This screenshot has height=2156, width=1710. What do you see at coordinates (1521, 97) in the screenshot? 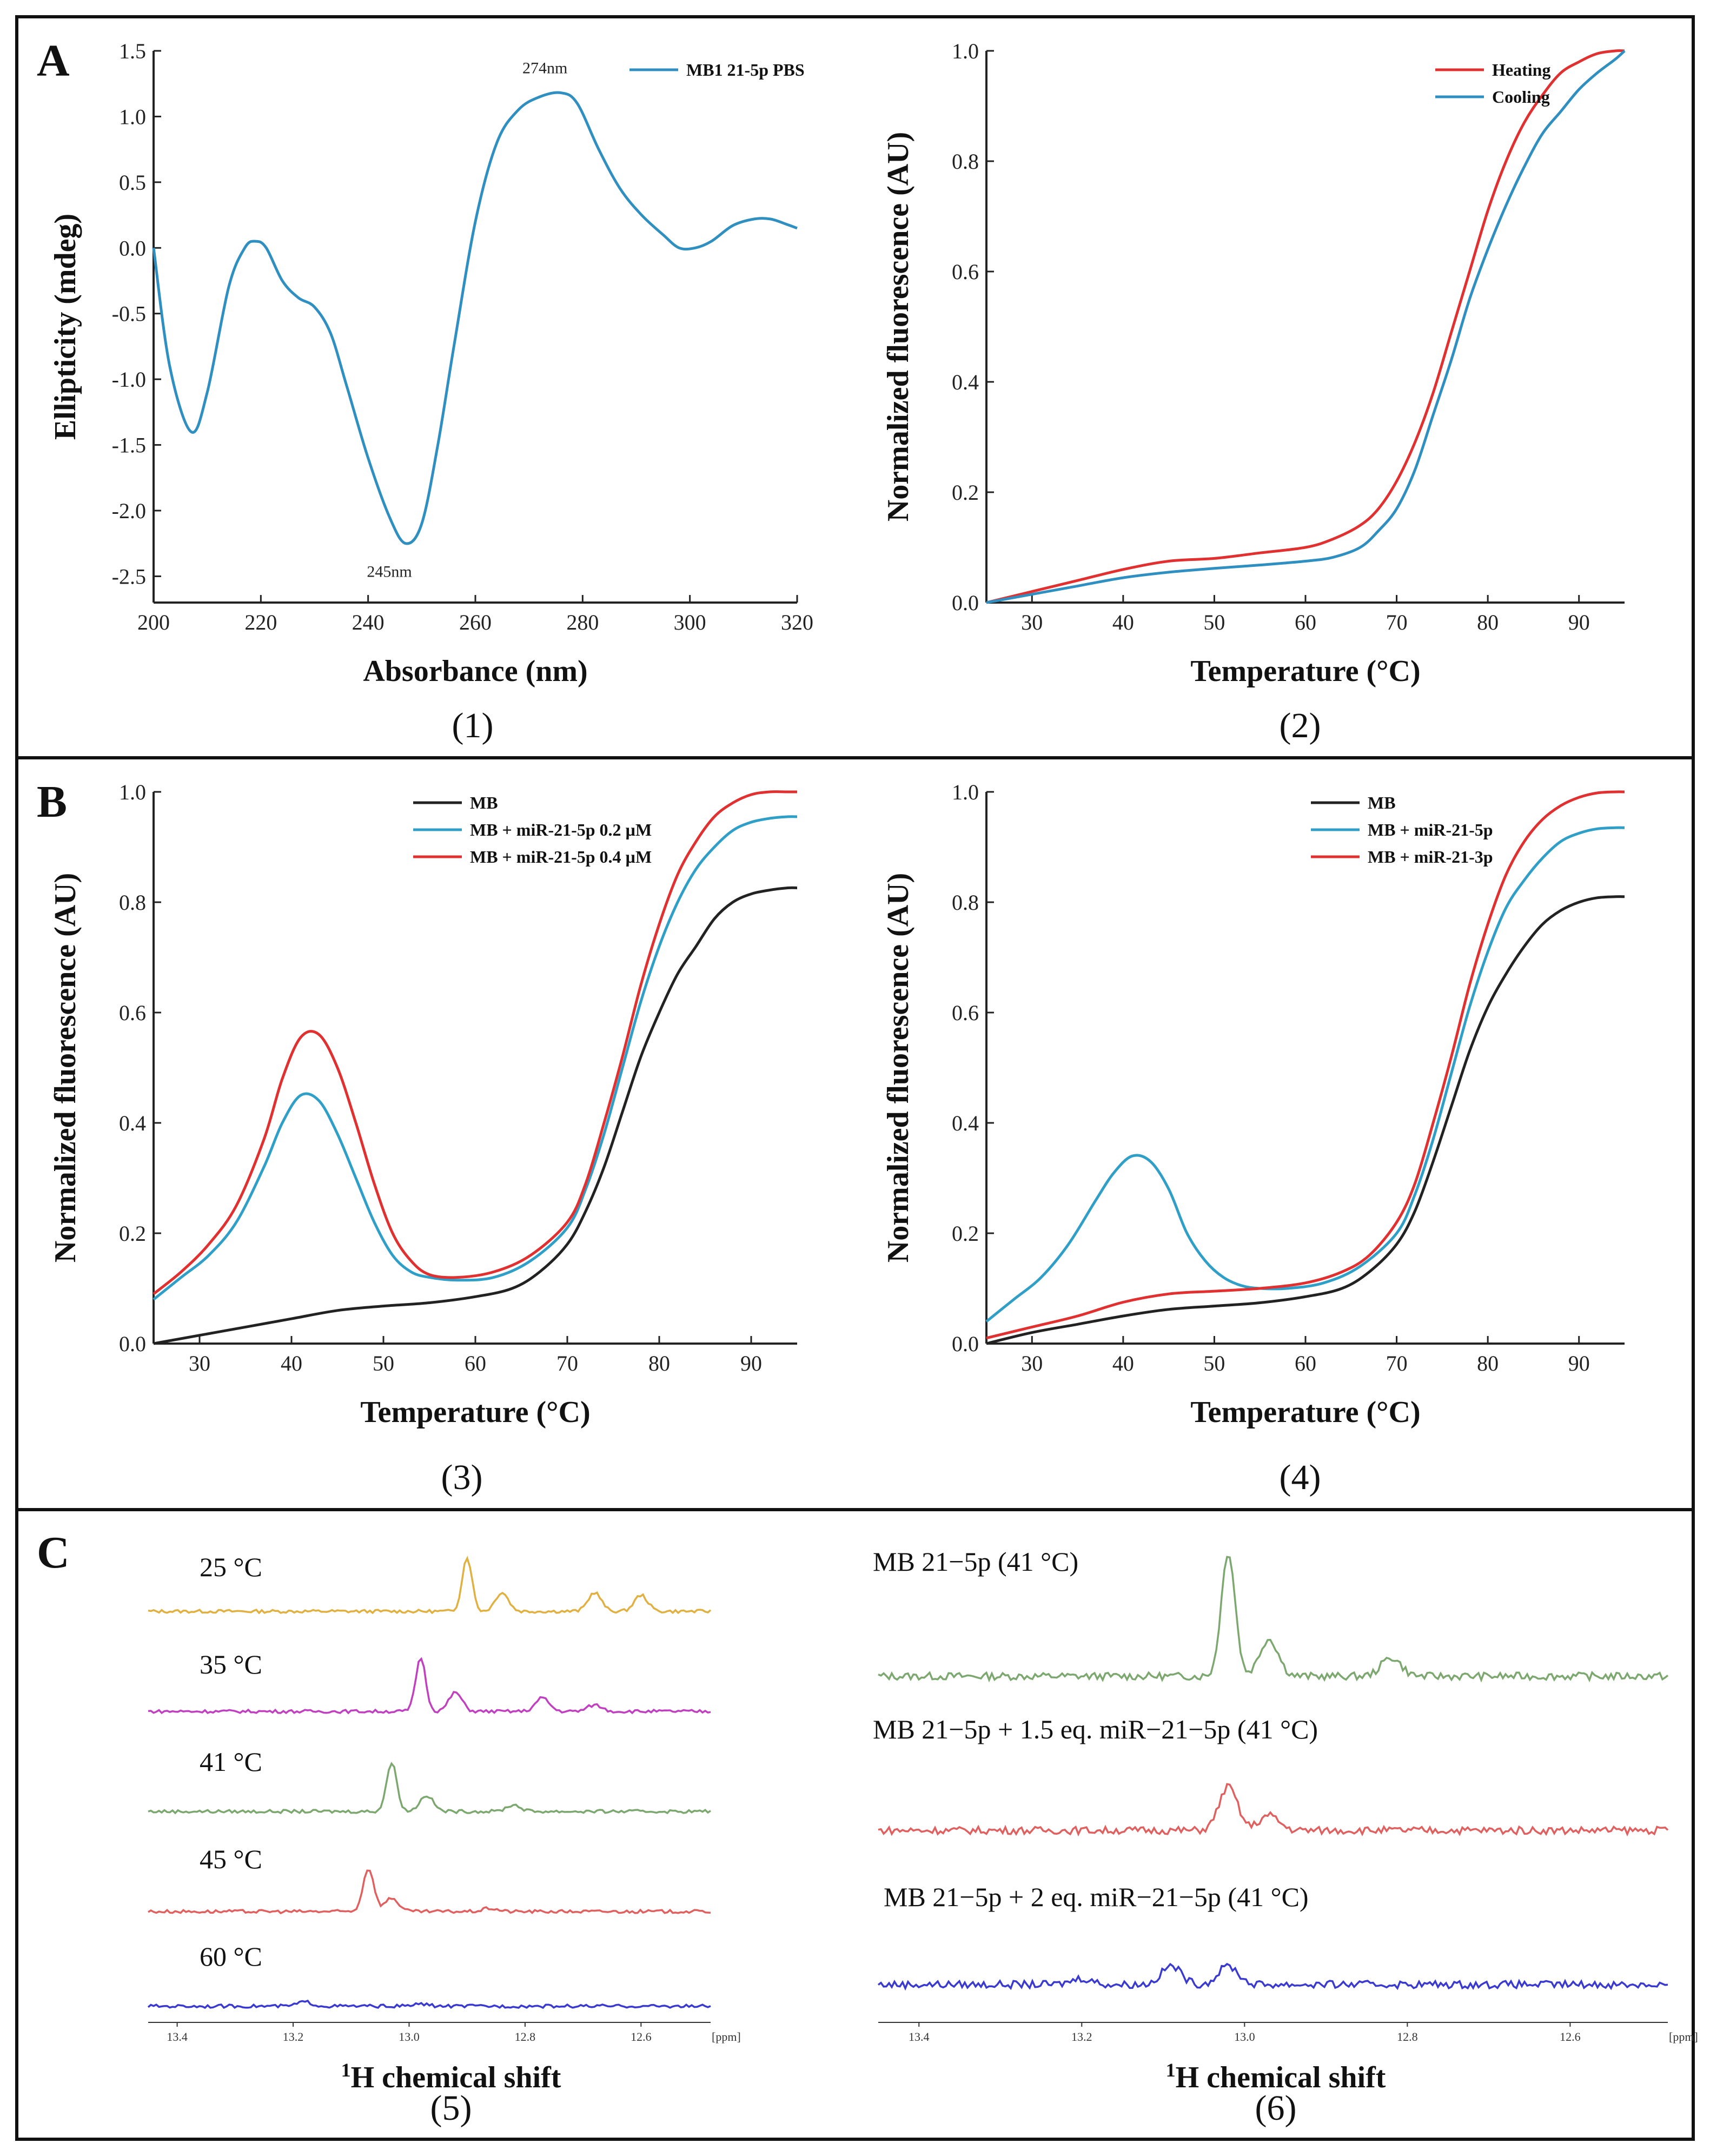
I see `legend-label: Cooling` at bounding box center [1521, 97].